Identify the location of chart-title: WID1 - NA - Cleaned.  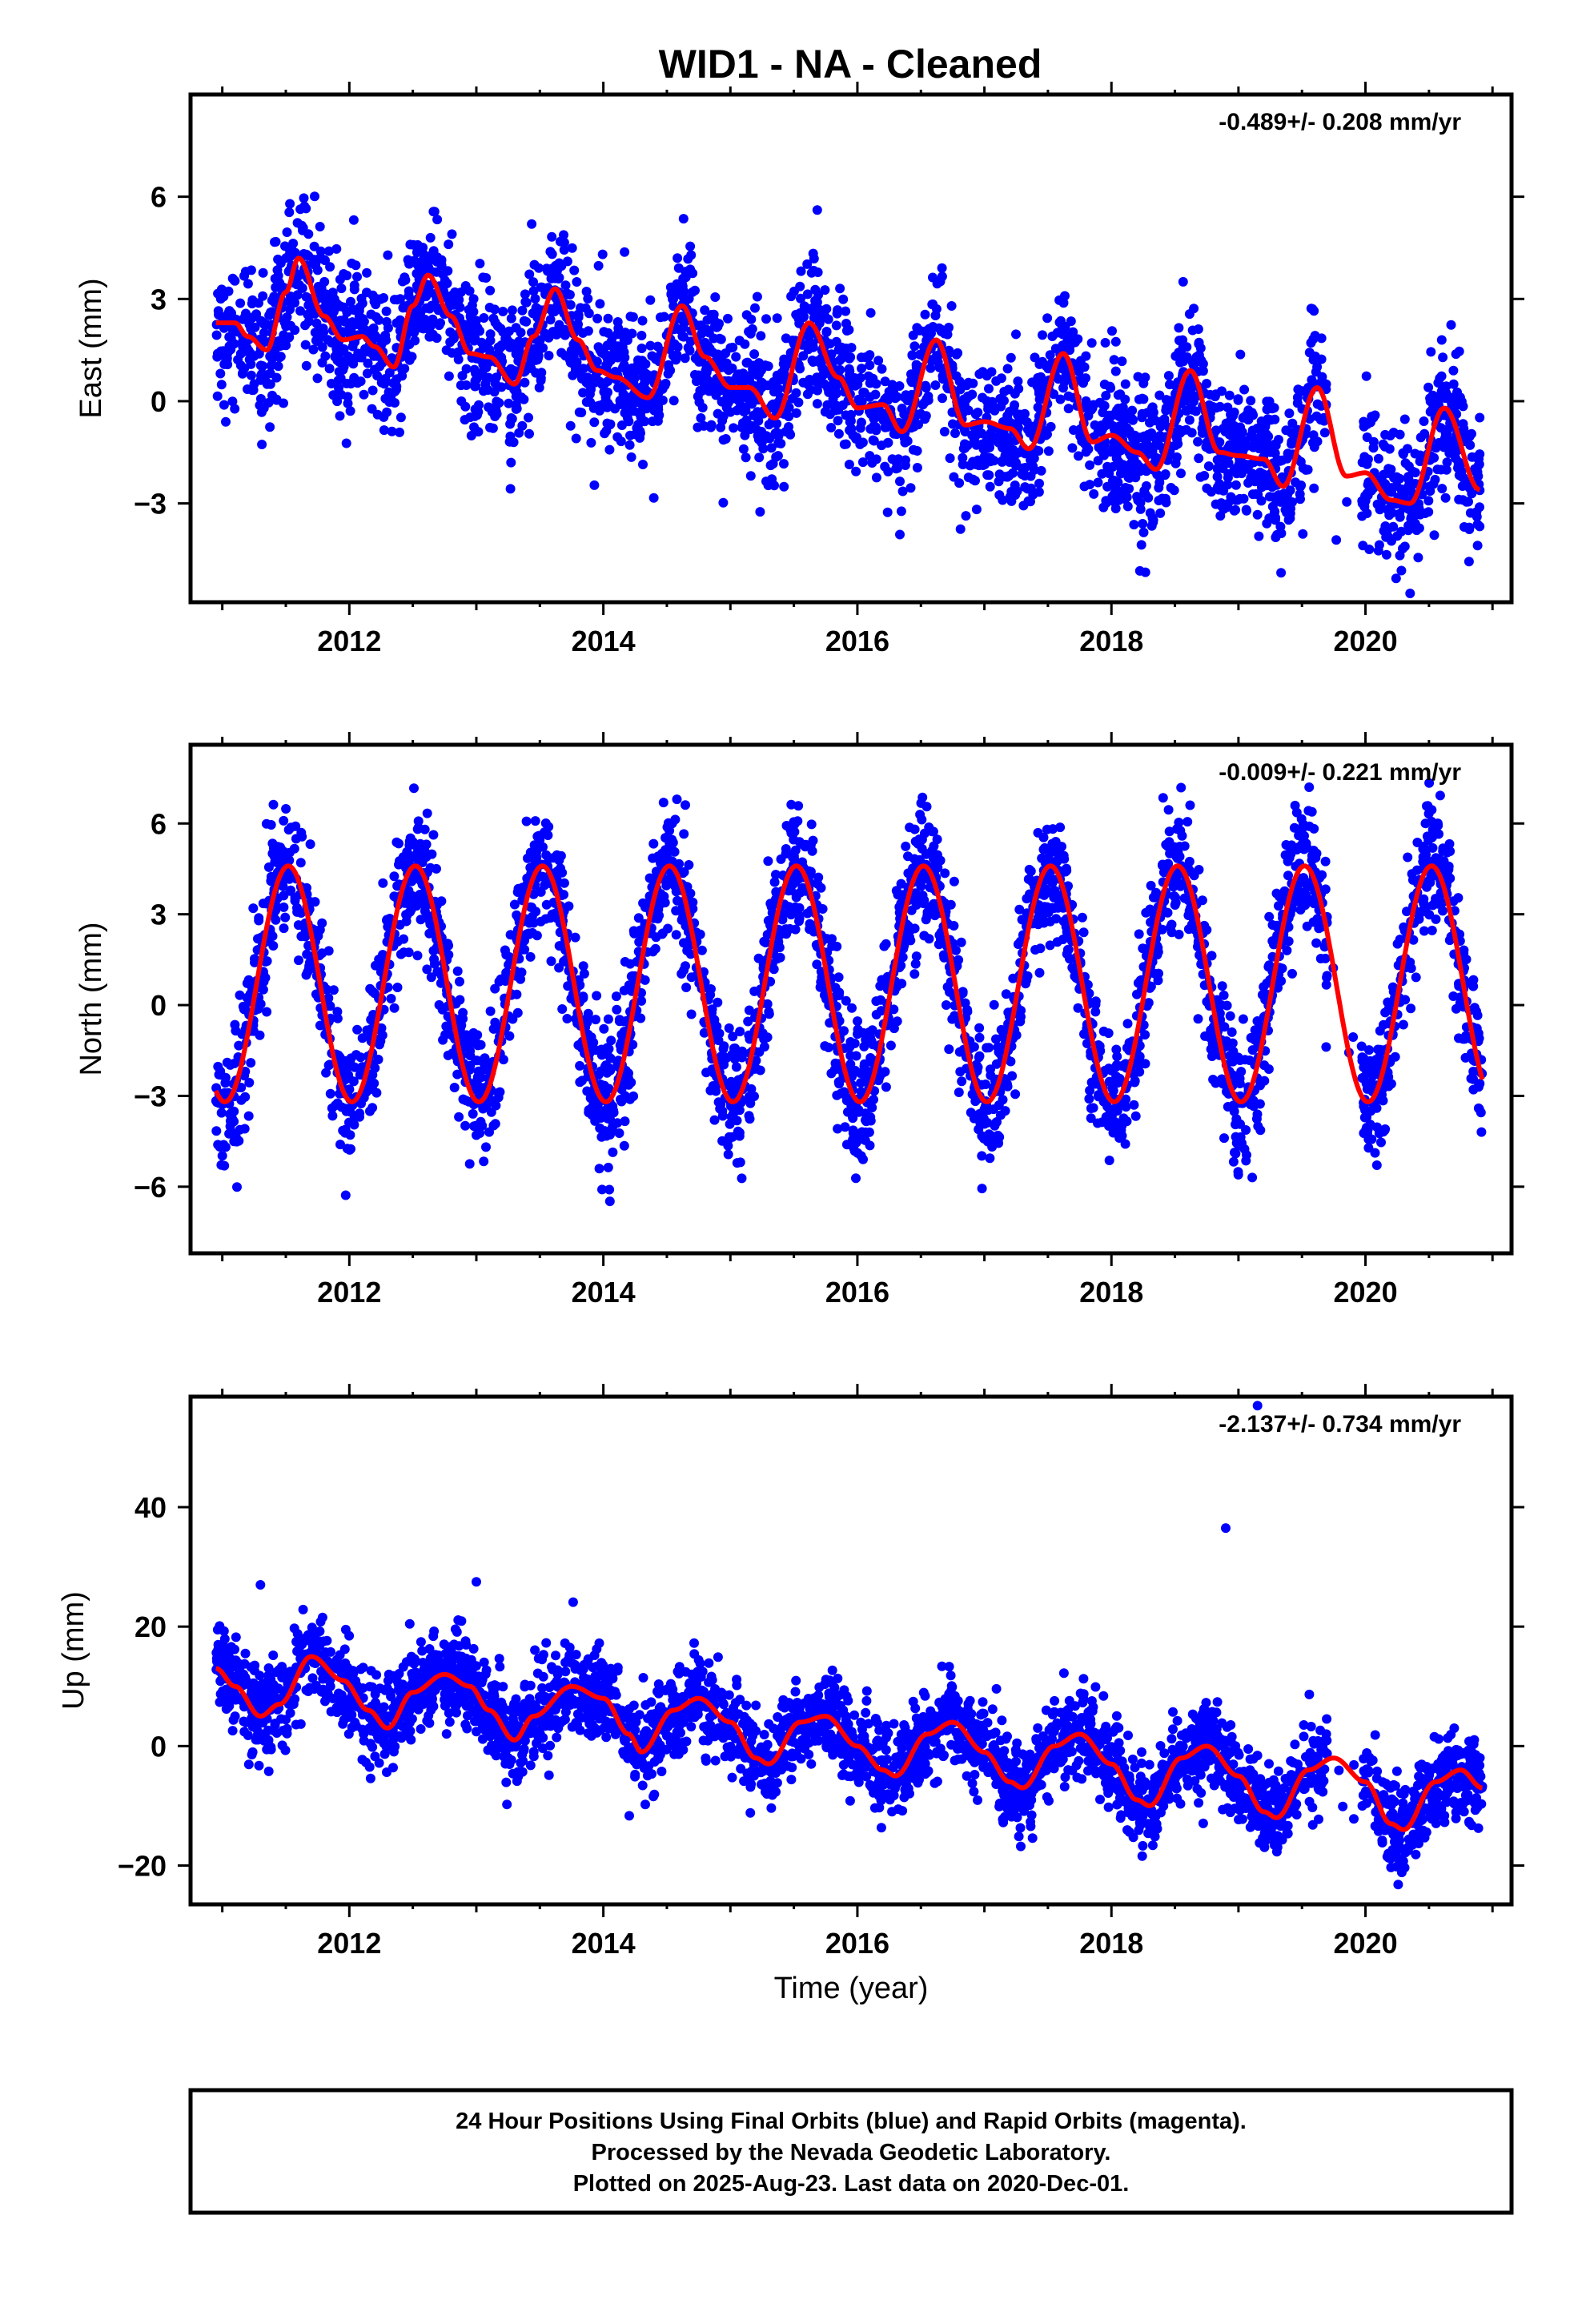
(850, 64).